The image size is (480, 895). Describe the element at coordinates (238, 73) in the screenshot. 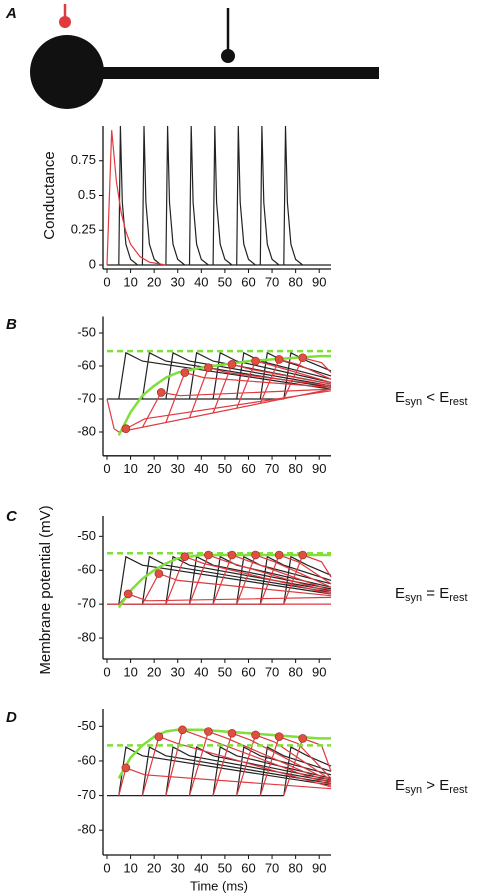

I see `dendrite` at that location.